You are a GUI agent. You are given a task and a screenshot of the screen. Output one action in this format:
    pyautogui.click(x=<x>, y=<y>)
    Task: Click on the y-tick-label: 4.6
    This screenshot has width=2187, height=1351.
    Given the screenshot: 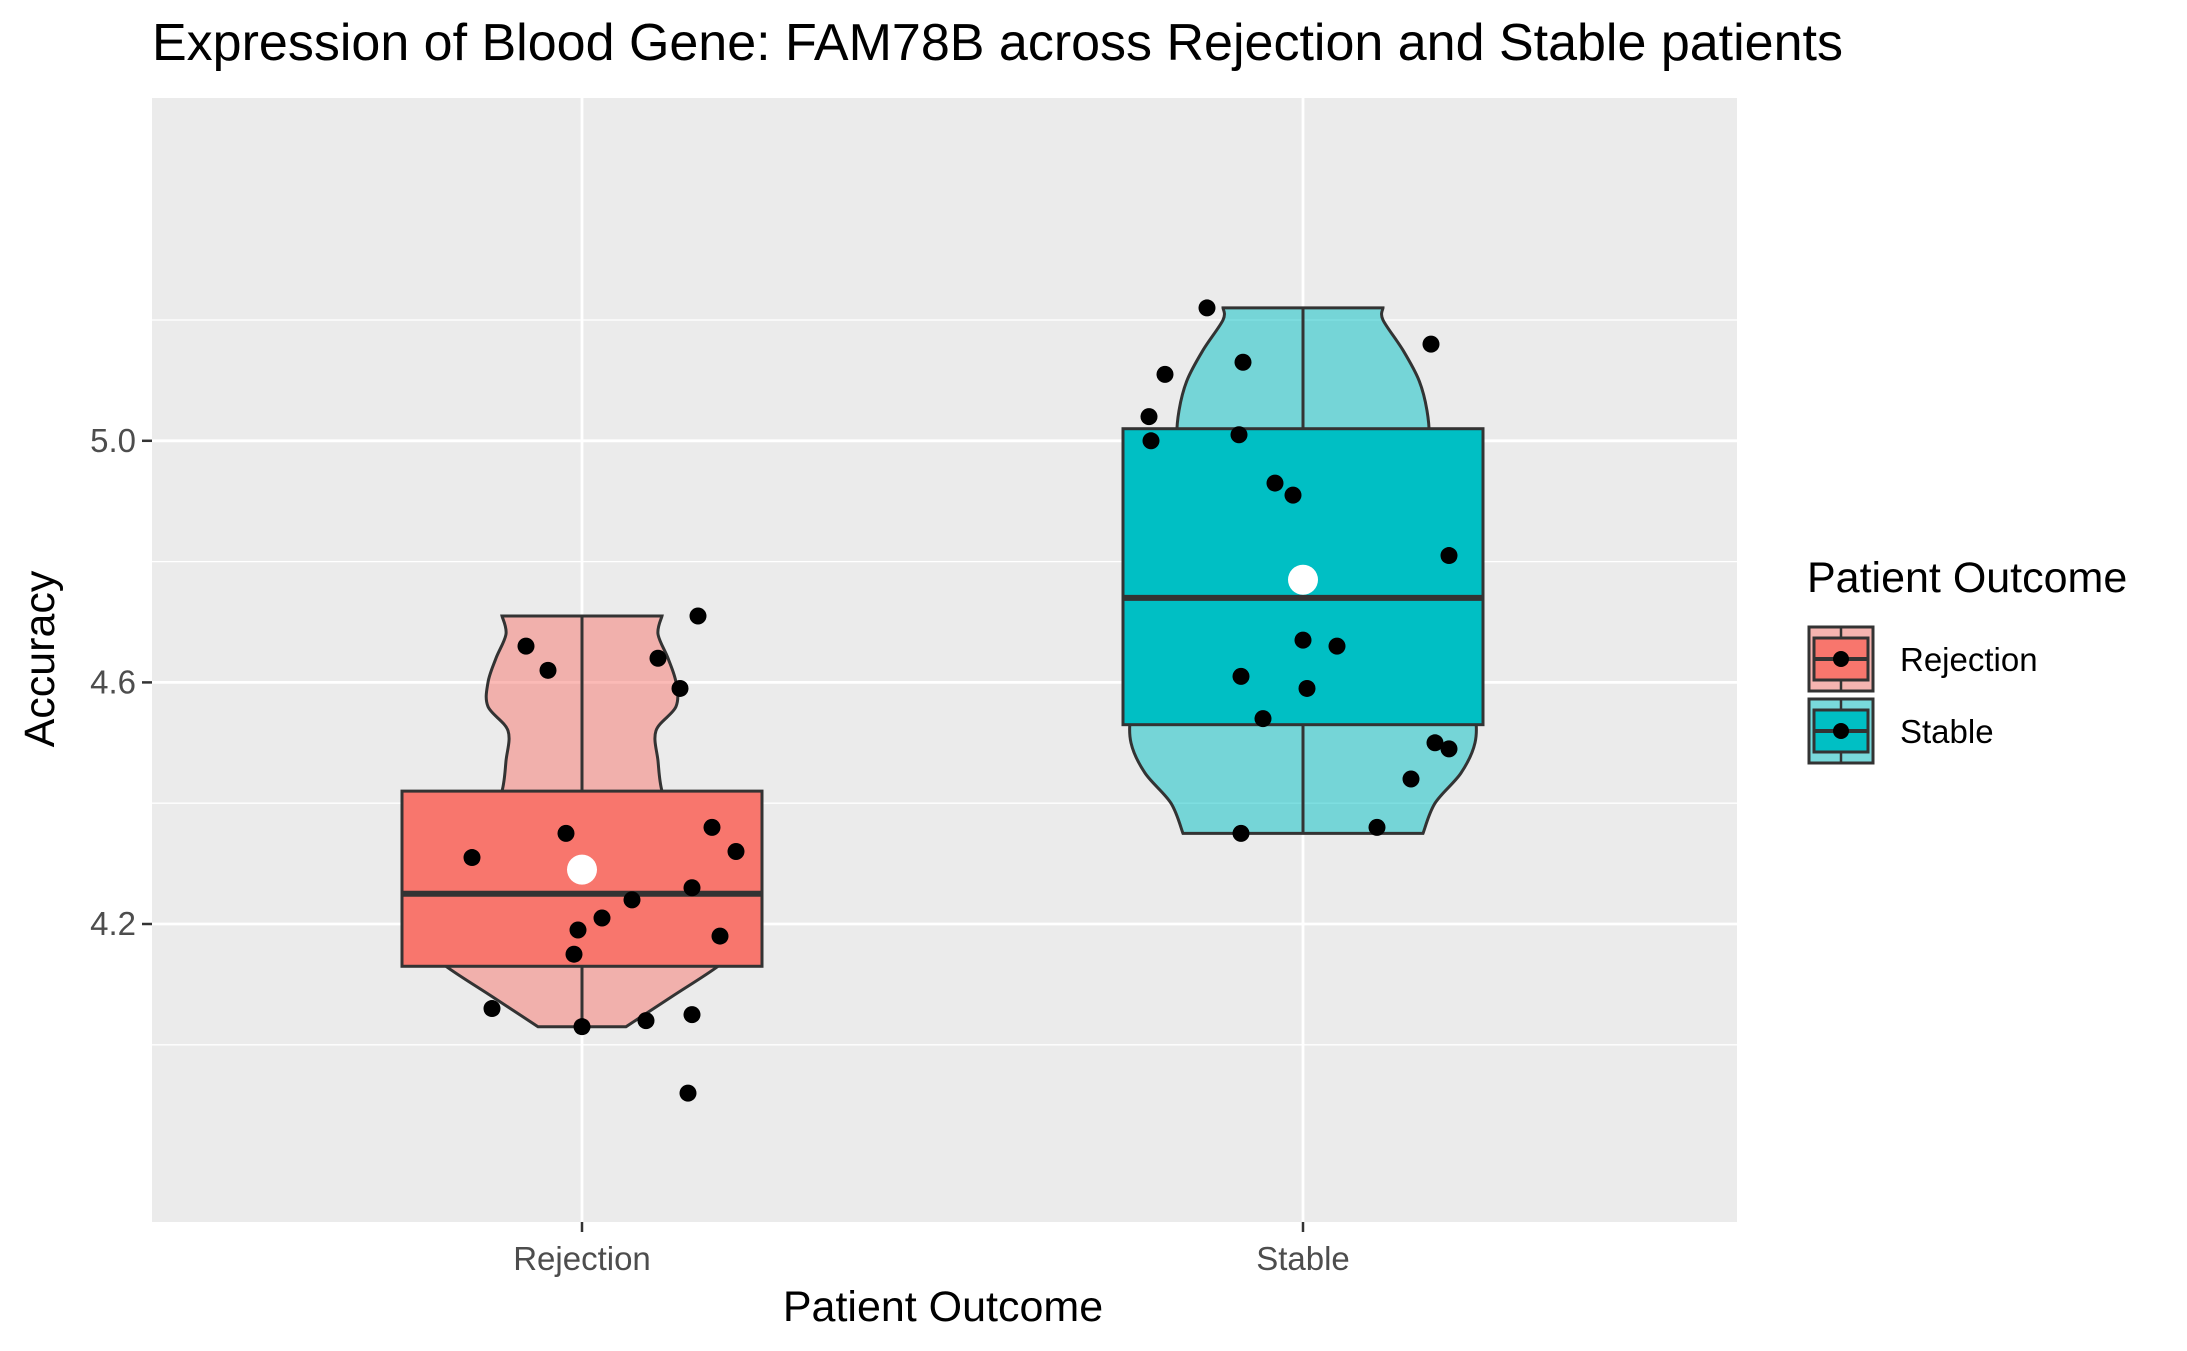 What is the action you would take?
    pyautogui.click(x=113, y=681)
    